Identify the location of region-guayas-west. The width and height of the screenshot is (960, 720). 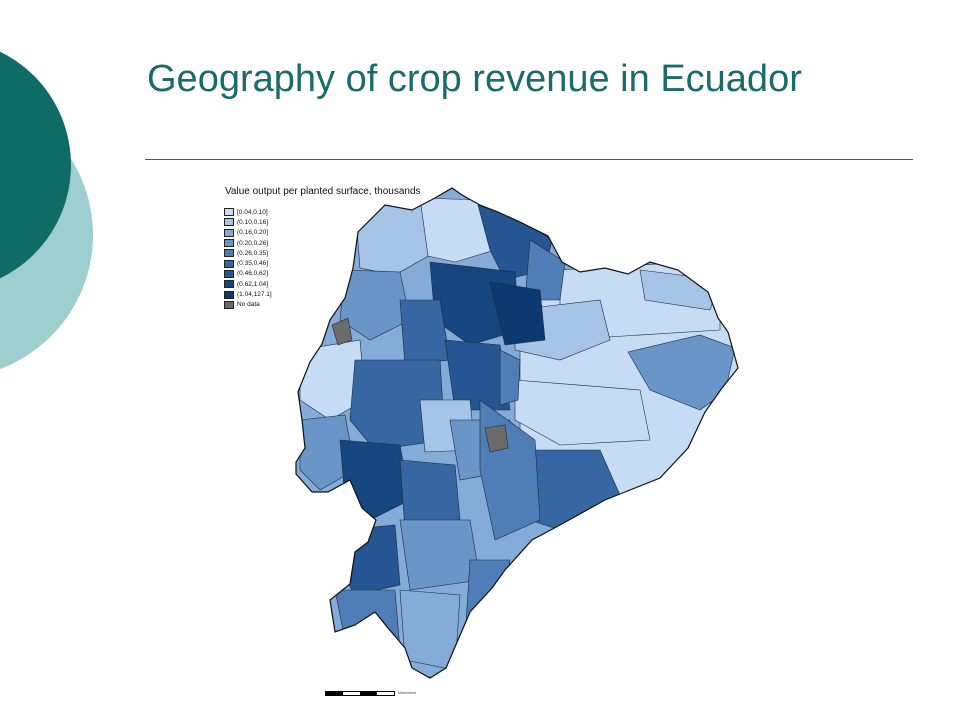
(327, 452).